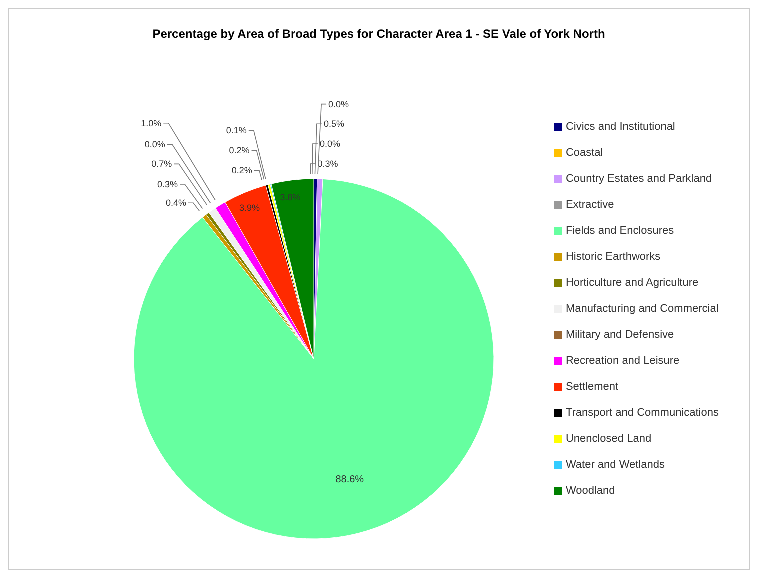 The image size is (757, 575). What do you see at coordinates (632, 283) in the screenshot?
I see `legend-label: Horticulture and Agriculture` at bounding box center [632, 283].